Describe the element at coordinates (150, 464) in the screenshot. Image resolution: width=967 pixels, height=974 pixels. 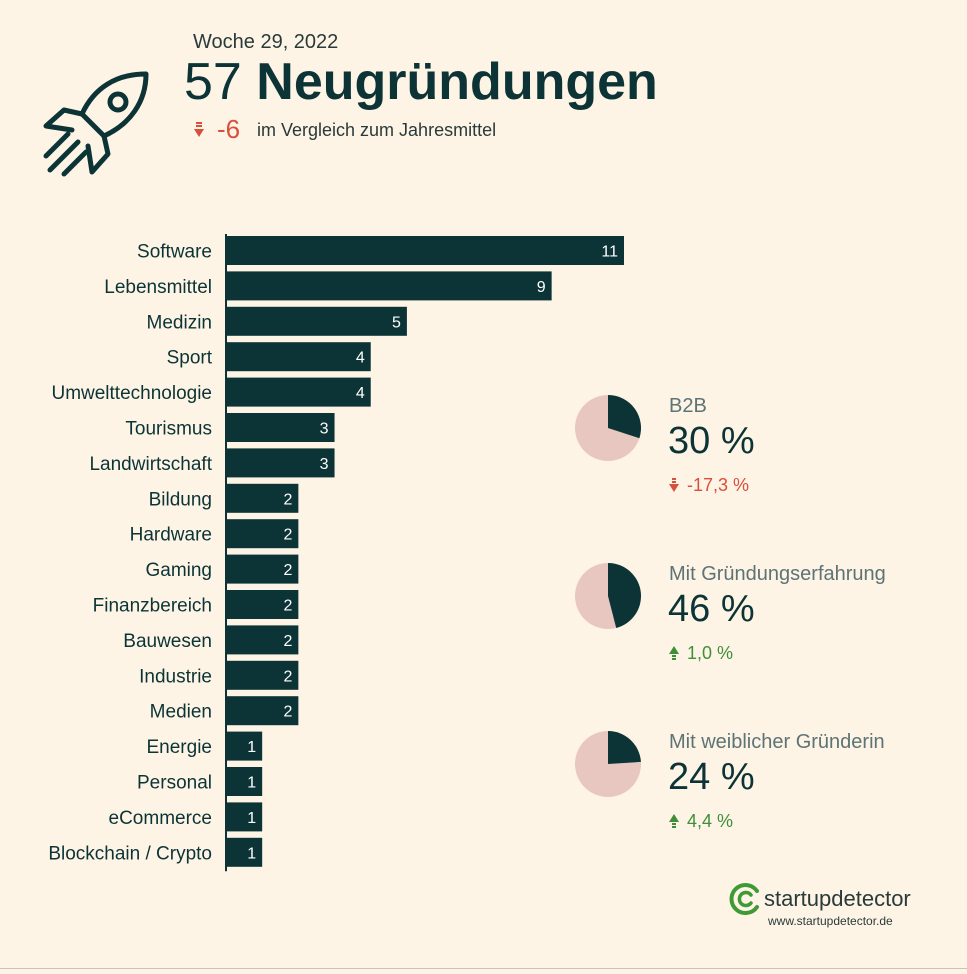
I see `category-label: Landwirtschaft` at that location.